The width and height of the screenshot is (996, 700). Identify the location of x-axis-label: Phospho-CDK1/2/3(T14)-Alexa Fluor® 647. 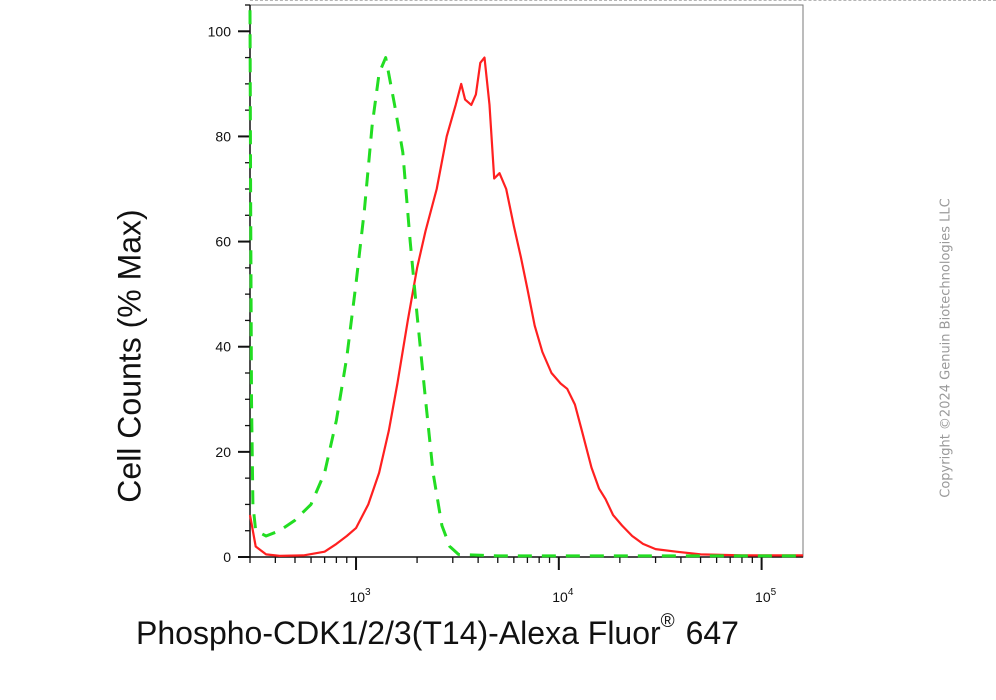
(437, 631).